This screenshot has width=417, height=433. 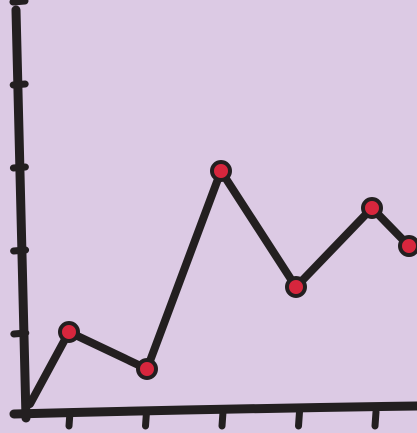 What do you see at coordinates (213, 410) in the screenshot?
I see `x-axis-line` at bounding box center [213, 410].